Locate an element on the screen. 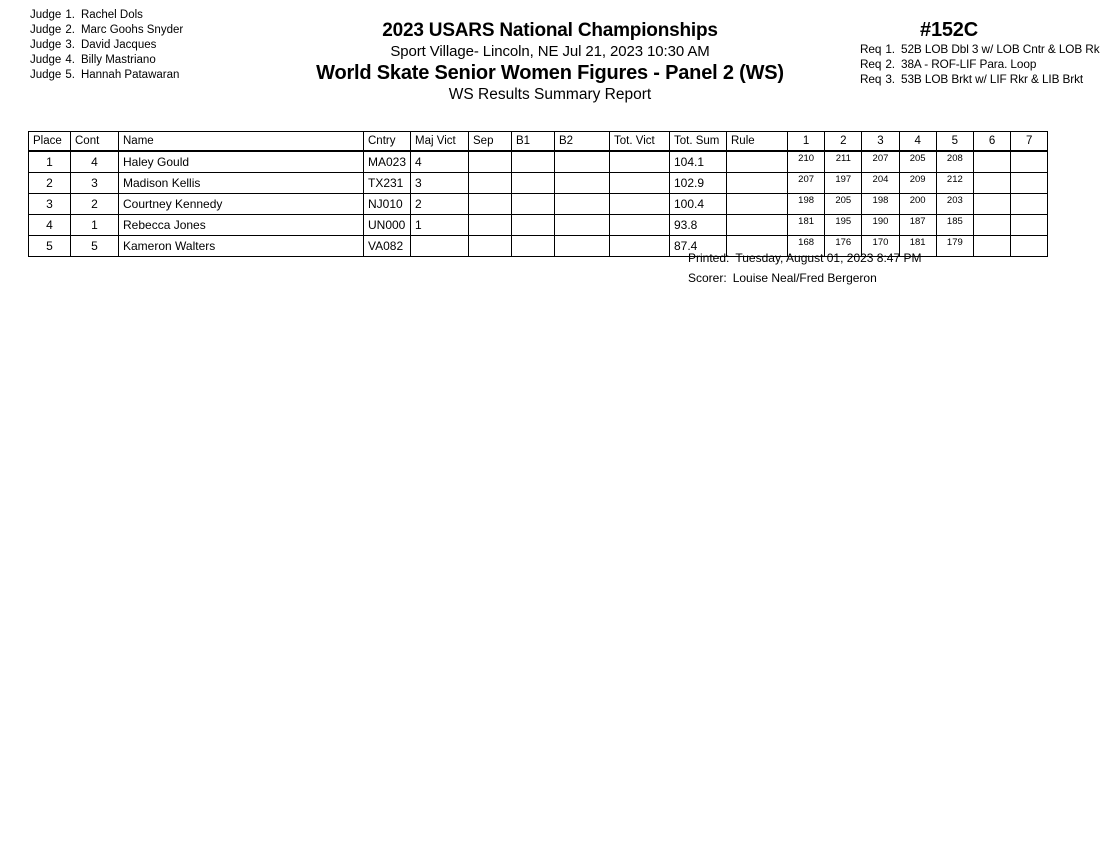 Image resolution: width=1100 pixels, height=850 pixels. judge-item: Judge 2. Marc Goohs Snyder is located at coordinates (180, 30).